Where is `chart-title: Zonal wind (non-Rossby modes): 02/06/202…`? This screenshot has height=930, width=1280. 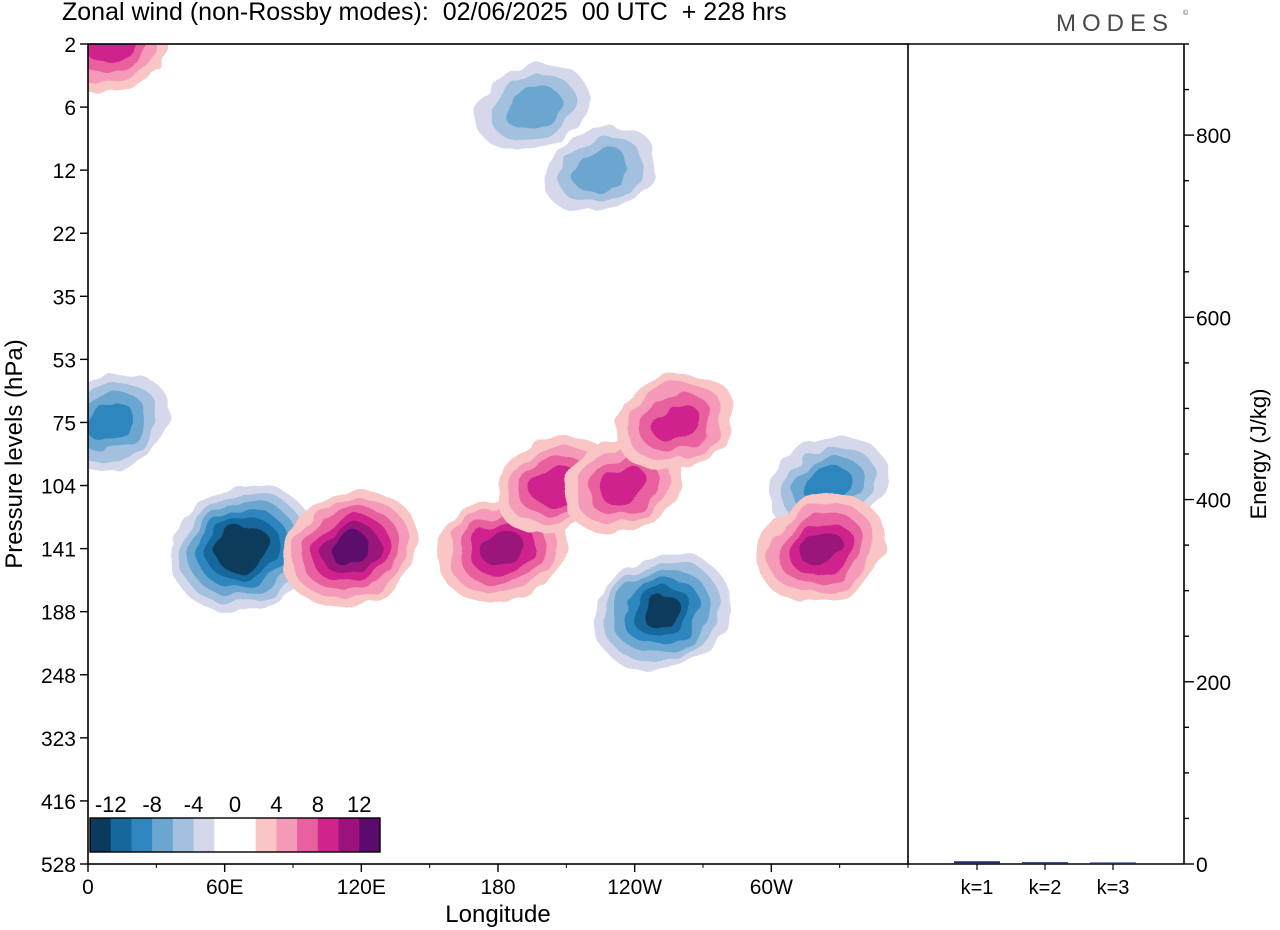
chart-title: Zonal wind (non-Rossby modes): 02/06/202… is located at coordinates (424, 13).